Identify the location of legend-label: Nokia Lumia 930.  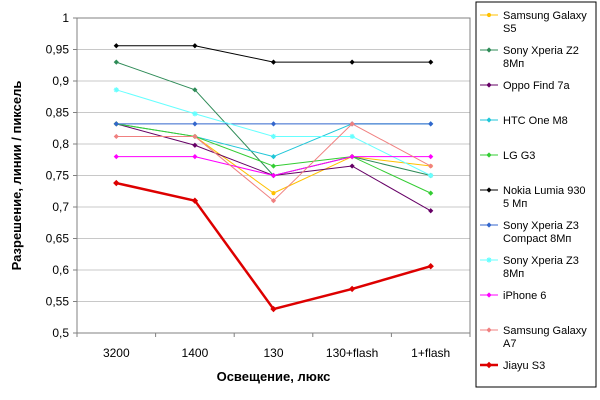
(544, 191).